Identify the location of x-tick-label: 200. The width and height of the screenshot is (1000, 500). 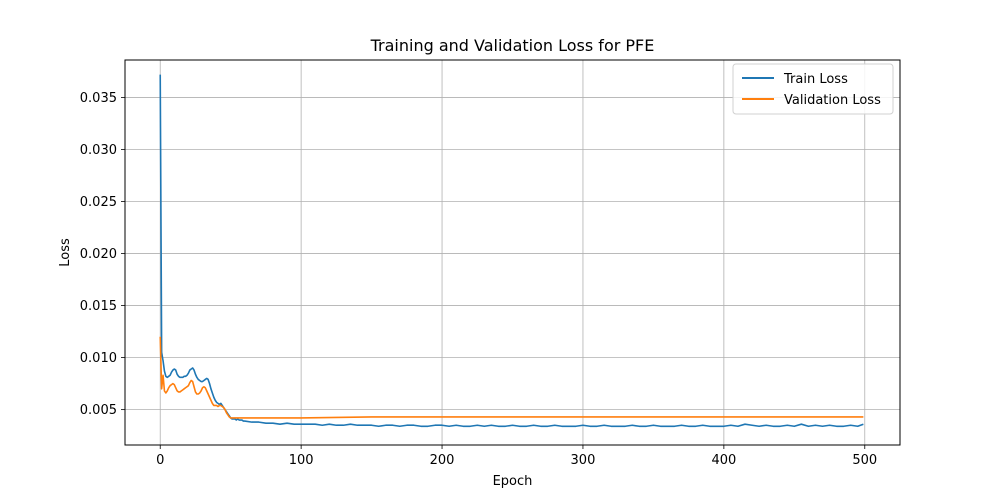
(442, 460).